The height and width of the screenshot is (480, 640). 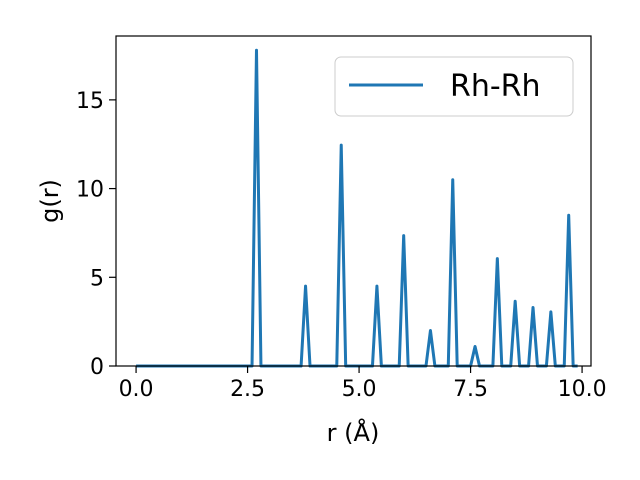 I want to click on x-tick-label: 0.0, so click(x=136, y=389).